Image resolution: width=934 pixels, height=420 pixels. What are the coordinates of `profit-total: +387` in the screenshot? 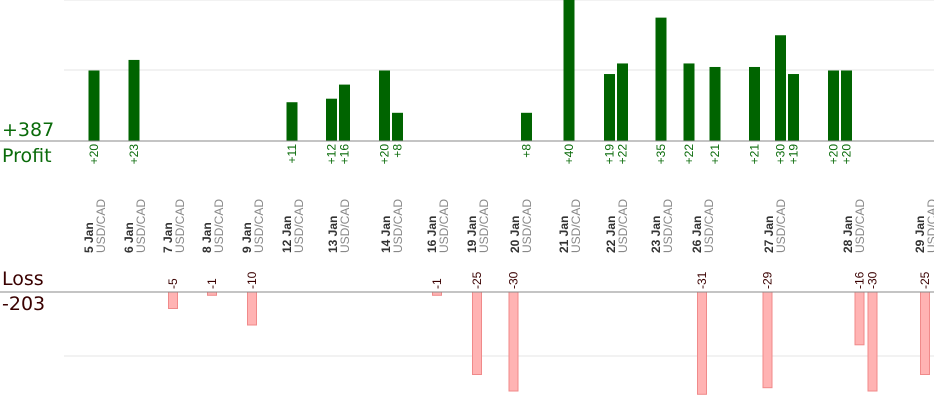 It's located at (28, 130).